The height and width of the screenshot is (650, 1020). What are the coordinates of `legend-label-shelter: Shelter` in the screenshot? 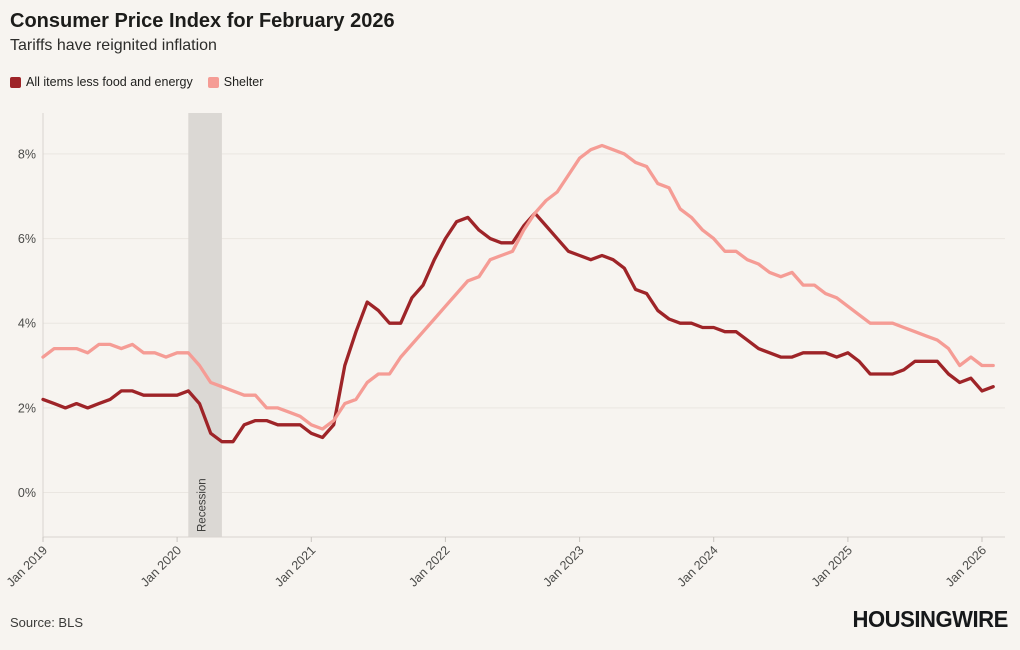 It's located at (243, 82).